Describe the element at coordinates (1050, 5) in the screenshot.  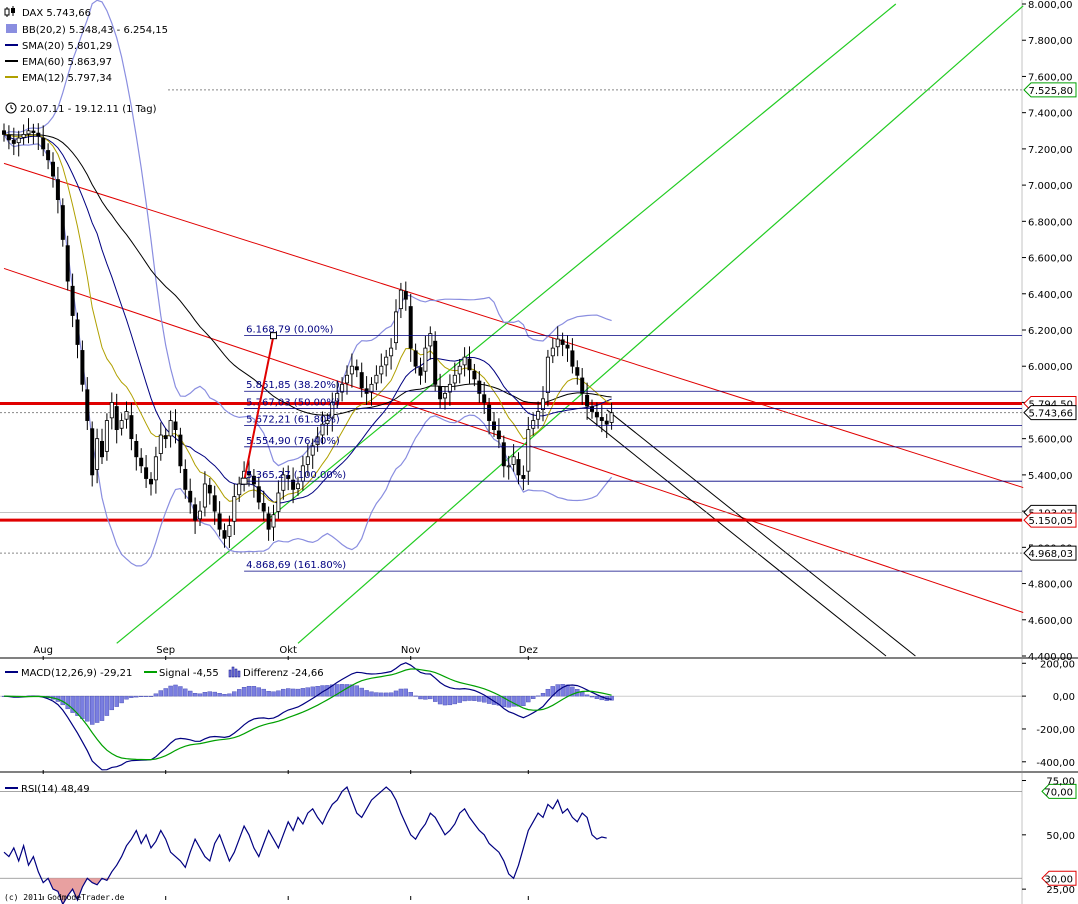
I see `y-tick-label: 8.000,00` at that location.